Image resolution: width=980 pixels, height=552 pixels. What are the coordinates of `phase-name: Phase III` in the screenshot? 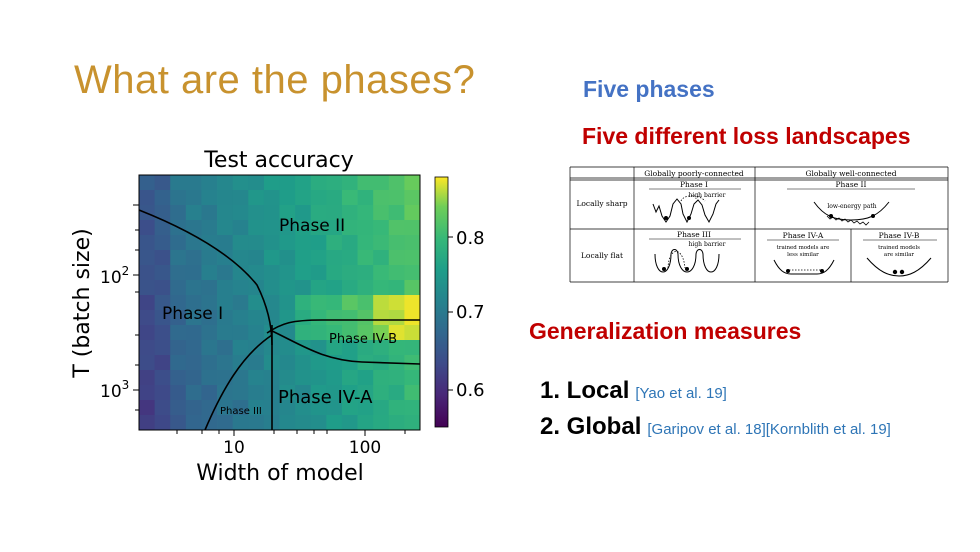 It's located at (694, 234).